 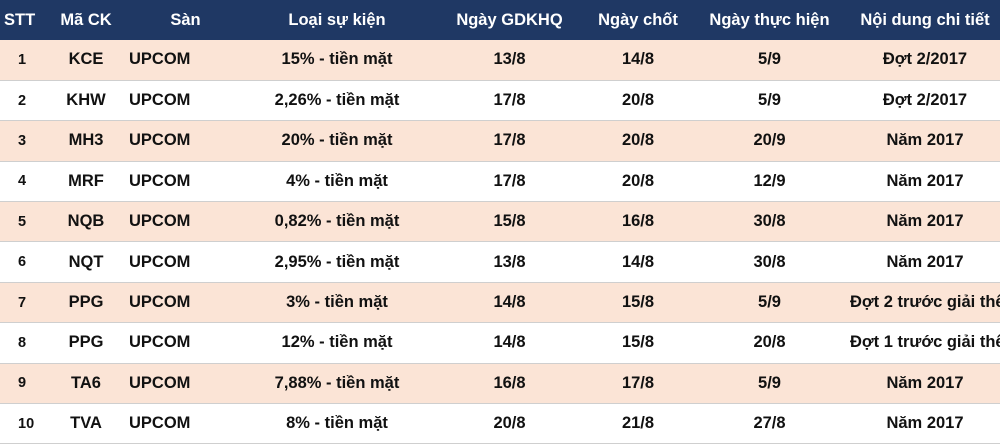 What do you see at coordinates (638, 222) in the screenshot?
I see `cell-ngay-chot: 16/8` at bounding box center [638, 222].